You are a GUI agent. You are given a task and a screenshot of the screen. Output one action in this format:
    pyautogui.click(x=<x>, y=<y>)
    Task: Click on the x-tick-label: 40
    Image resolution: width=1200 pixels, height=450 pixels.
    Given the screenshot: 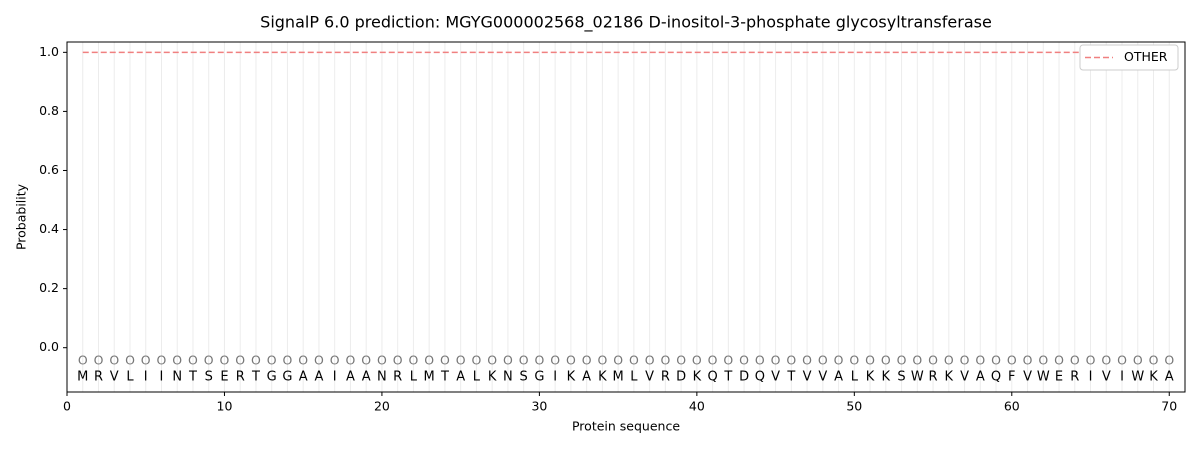 What is the action you would take?
    pyautogui.click(x=697, y=406)
    